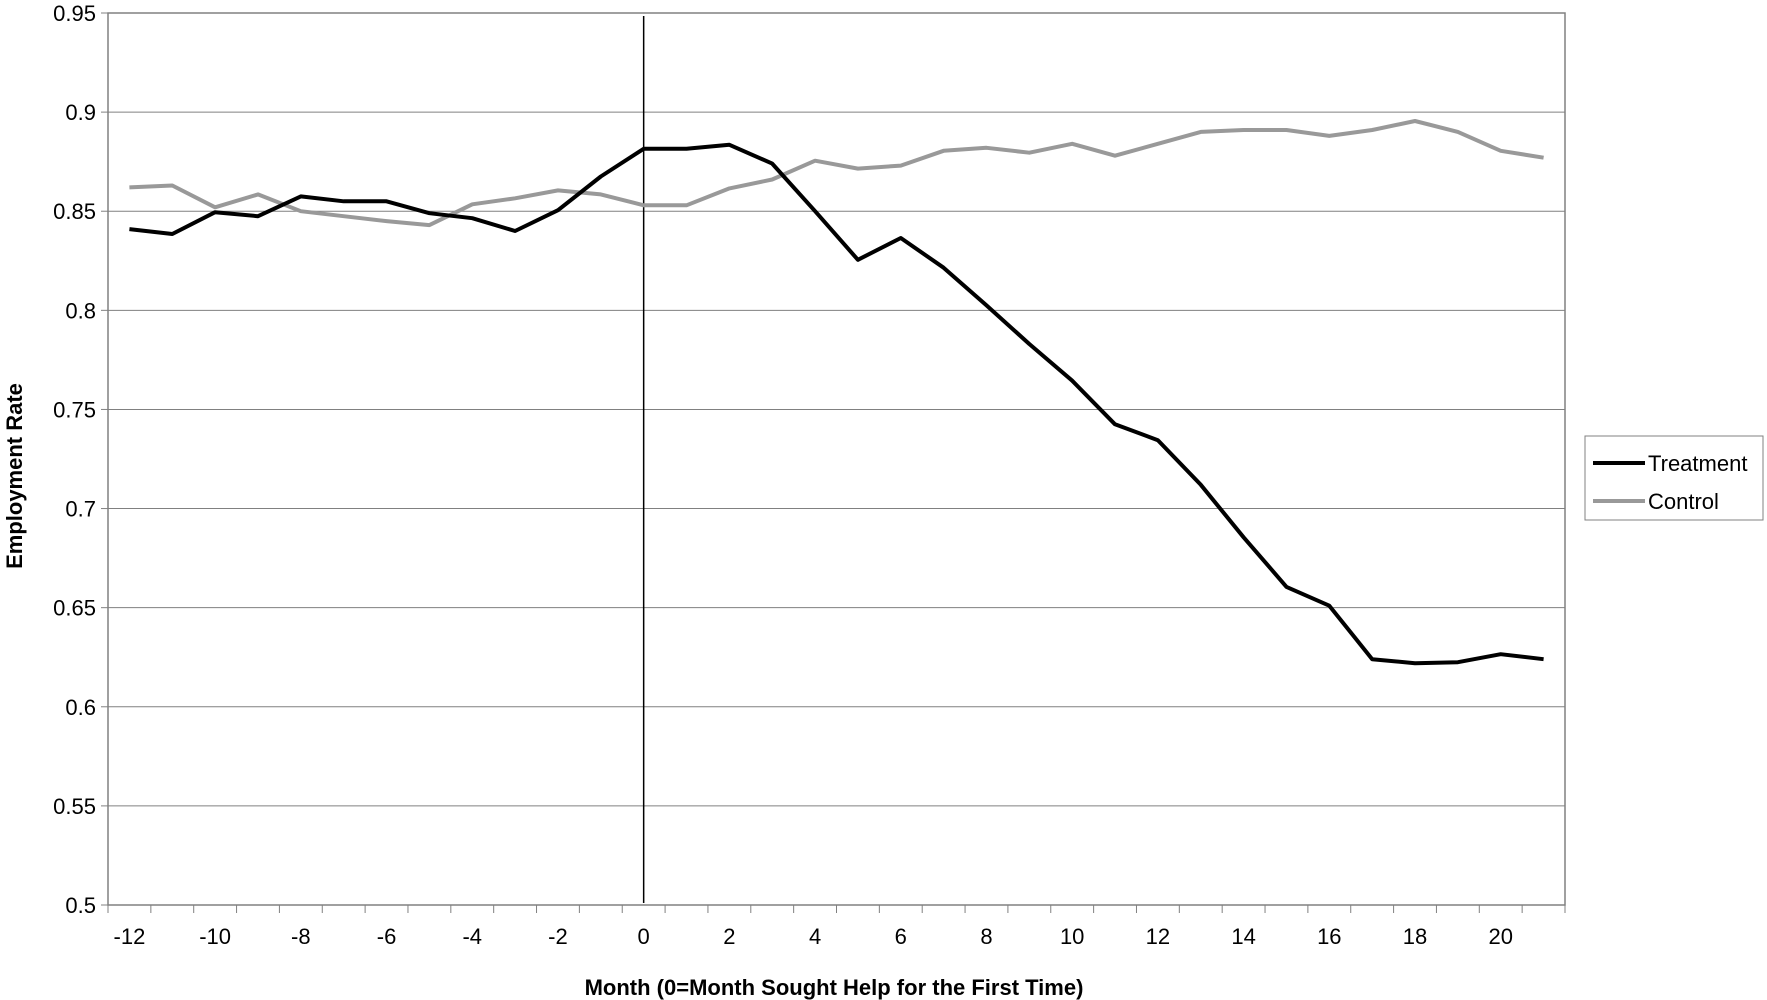 The height and width of the screenshot is (1000, 1767). I want to click on x-tick-label: -8, so click(301, 936).